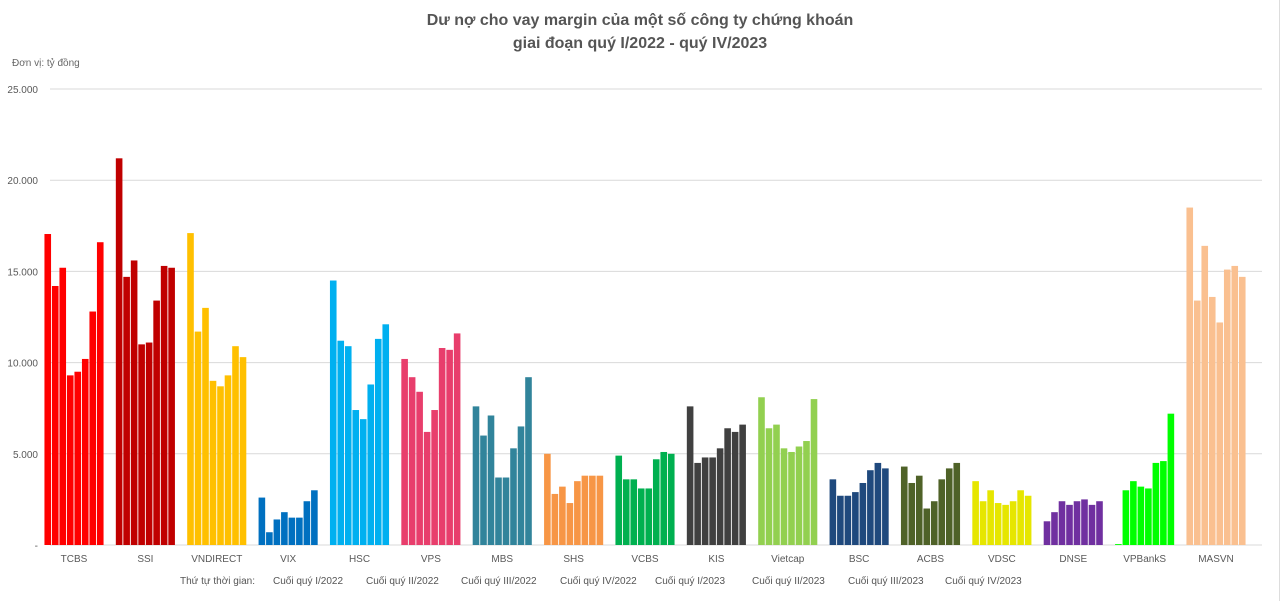 The image size is (1280, 601). What do you see at coordinates (36, 546) in the screenshot?
I see `y-tick-label: -` at bounding box center [36, 546].